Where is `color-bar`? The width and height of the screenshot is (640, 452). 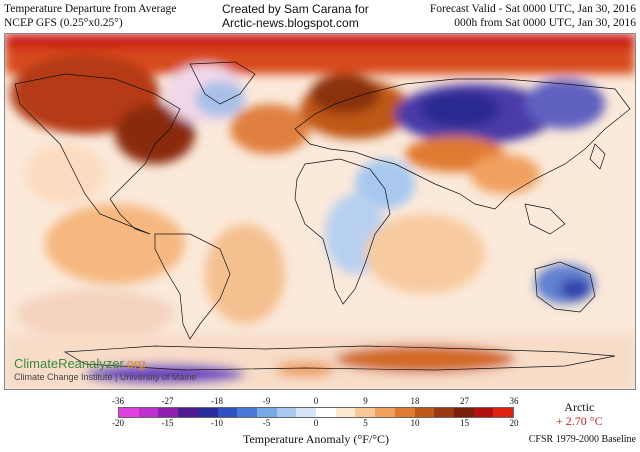 color-bar is located at coordinates (316, 412).